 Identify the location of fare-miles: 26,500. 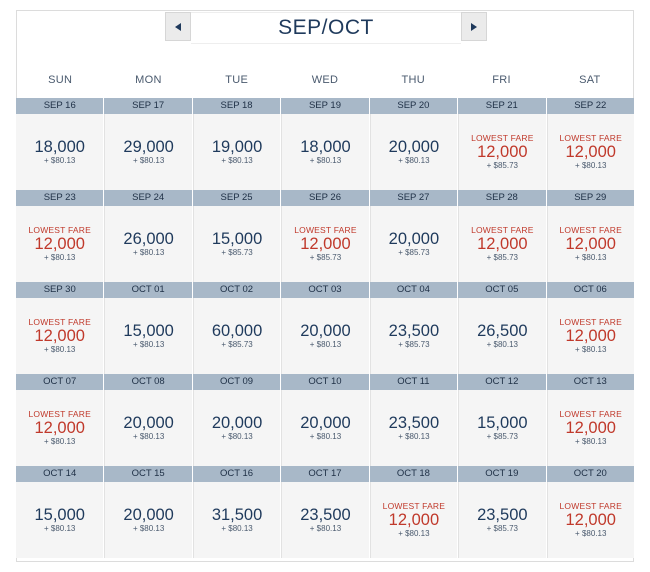
(502, 331).